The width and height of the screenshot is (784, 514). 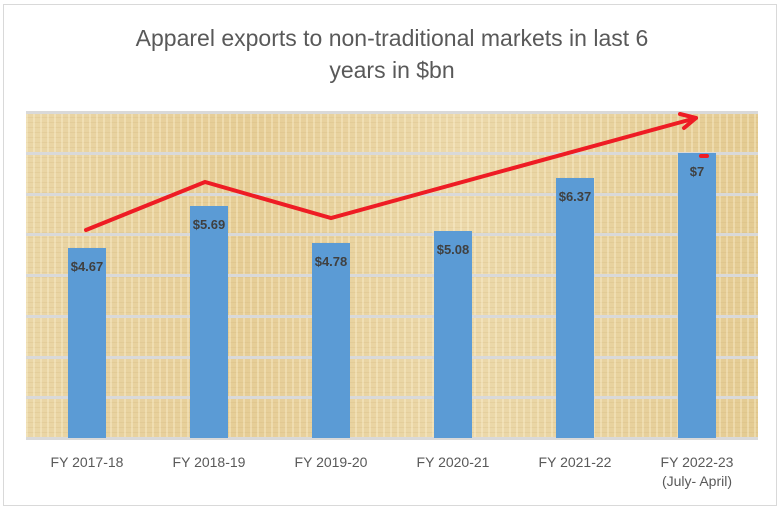 I want to click on x-axis-label-line: FY 2017-18, so click(x=87, y=462).